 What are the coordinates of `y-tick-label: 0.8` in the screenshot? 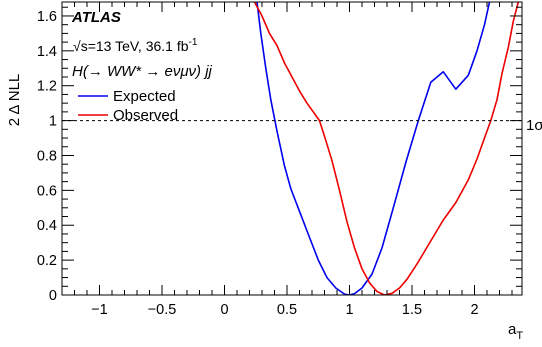 It's located at (47, 156).